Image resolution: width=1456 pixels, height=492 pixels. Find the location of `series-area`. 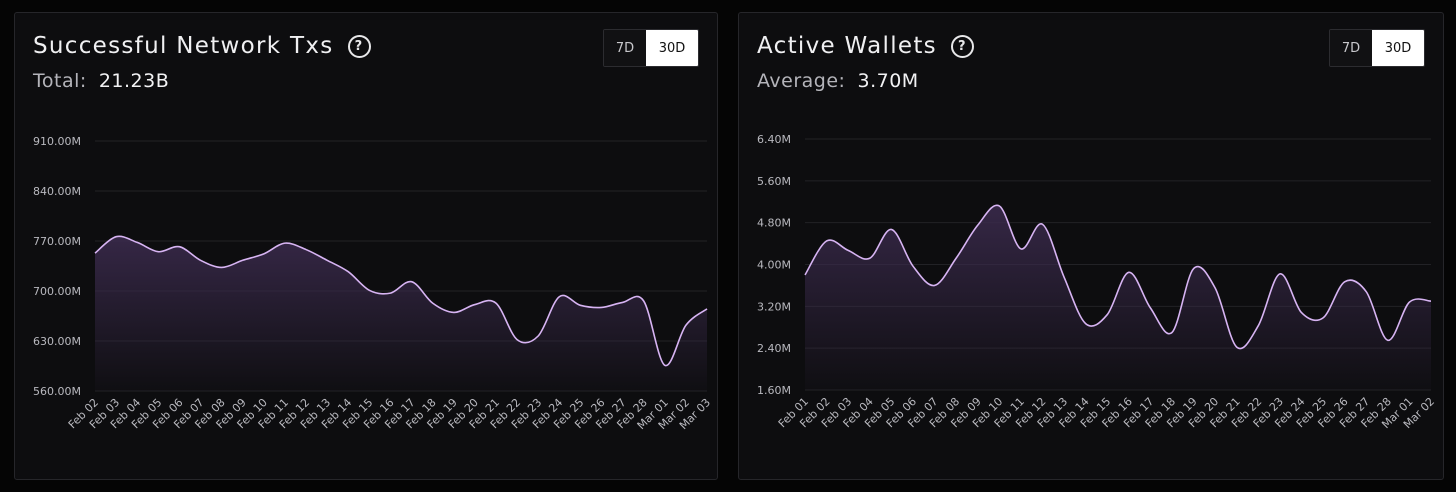

series-area is located at coordinates (401, 313).